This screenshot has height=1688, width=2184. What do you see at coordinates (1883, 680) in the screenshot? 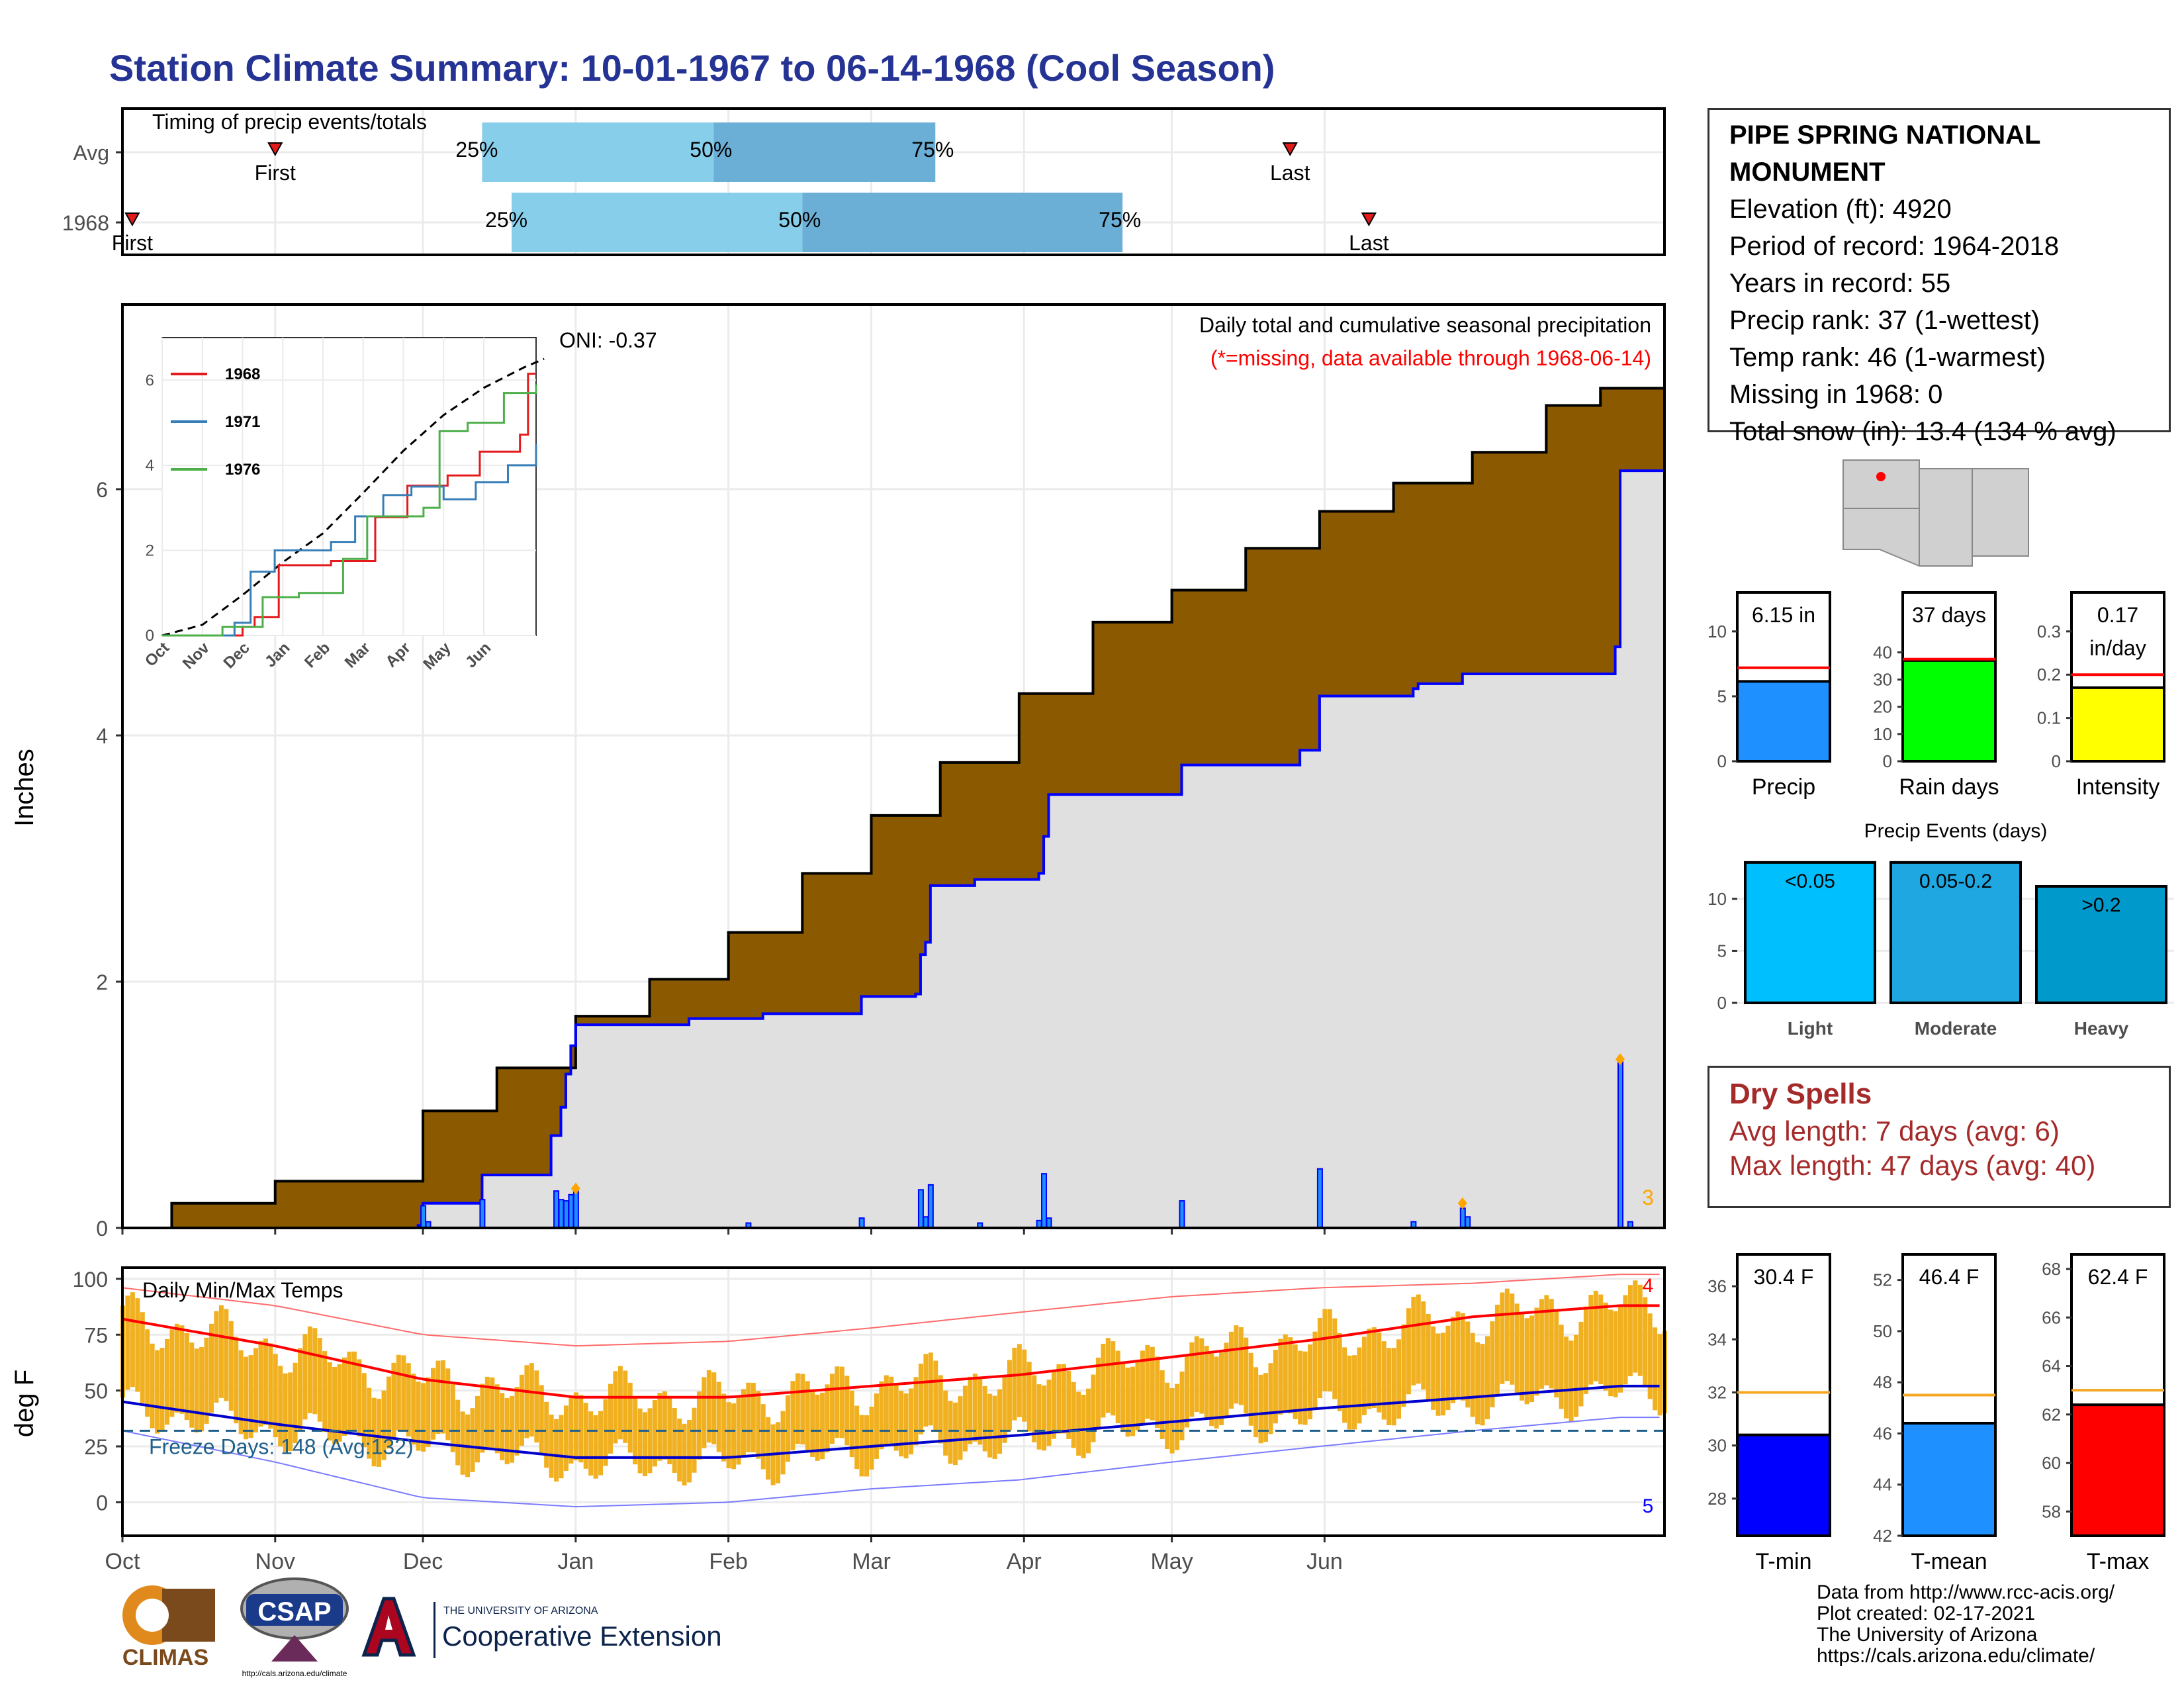
I see `sumprecip-ytick-label: 30` at bounding box center [1883, 680].